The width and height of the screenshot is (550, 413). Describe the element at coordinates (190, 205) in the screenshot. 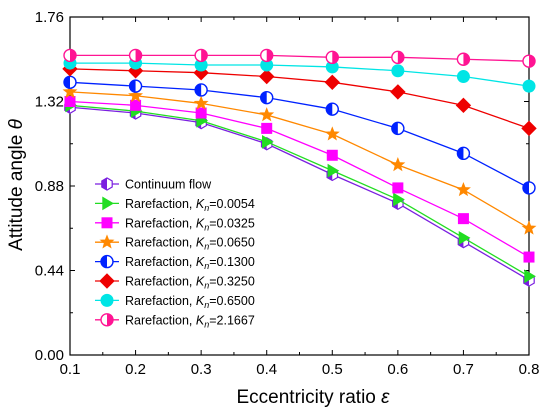

I see `legend-label: Rarefaction, Kn=0.0054` at that location.